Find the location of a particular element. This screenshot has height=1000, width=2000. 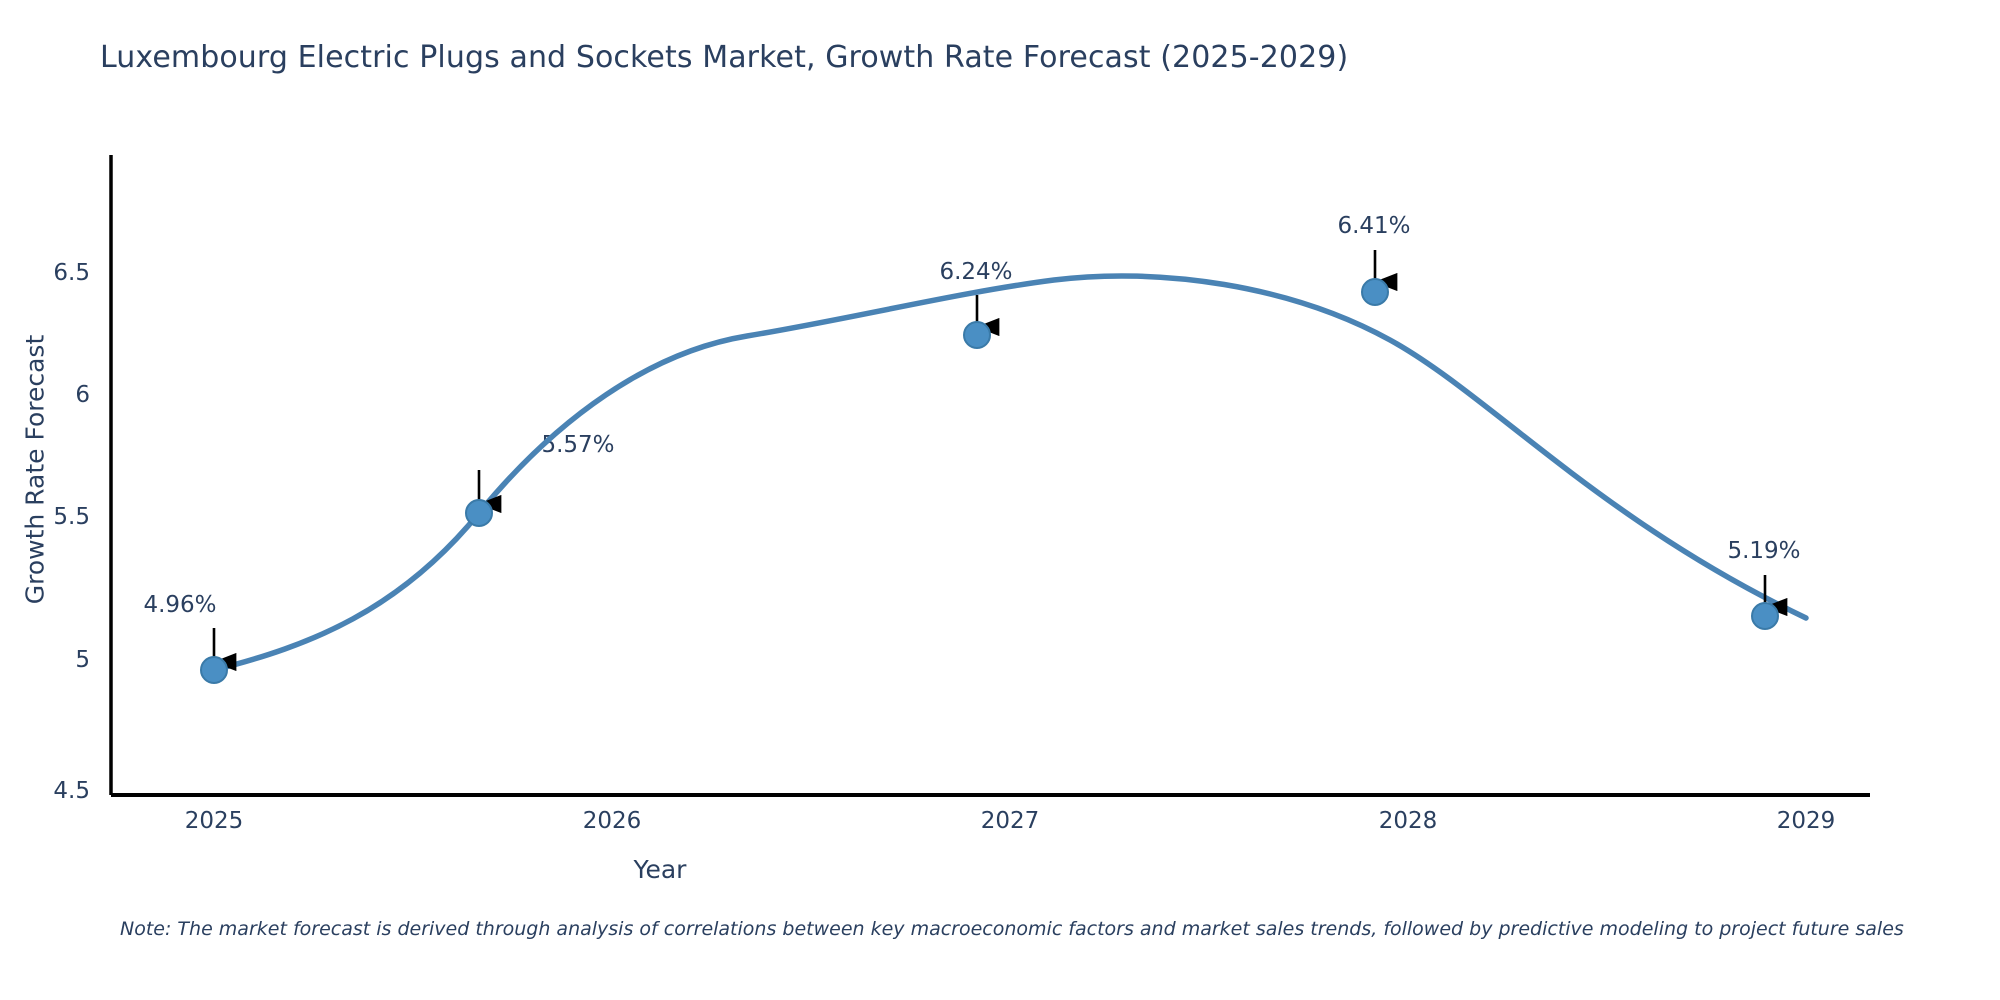

data-point-2026 is located at coordinates (479, 513).